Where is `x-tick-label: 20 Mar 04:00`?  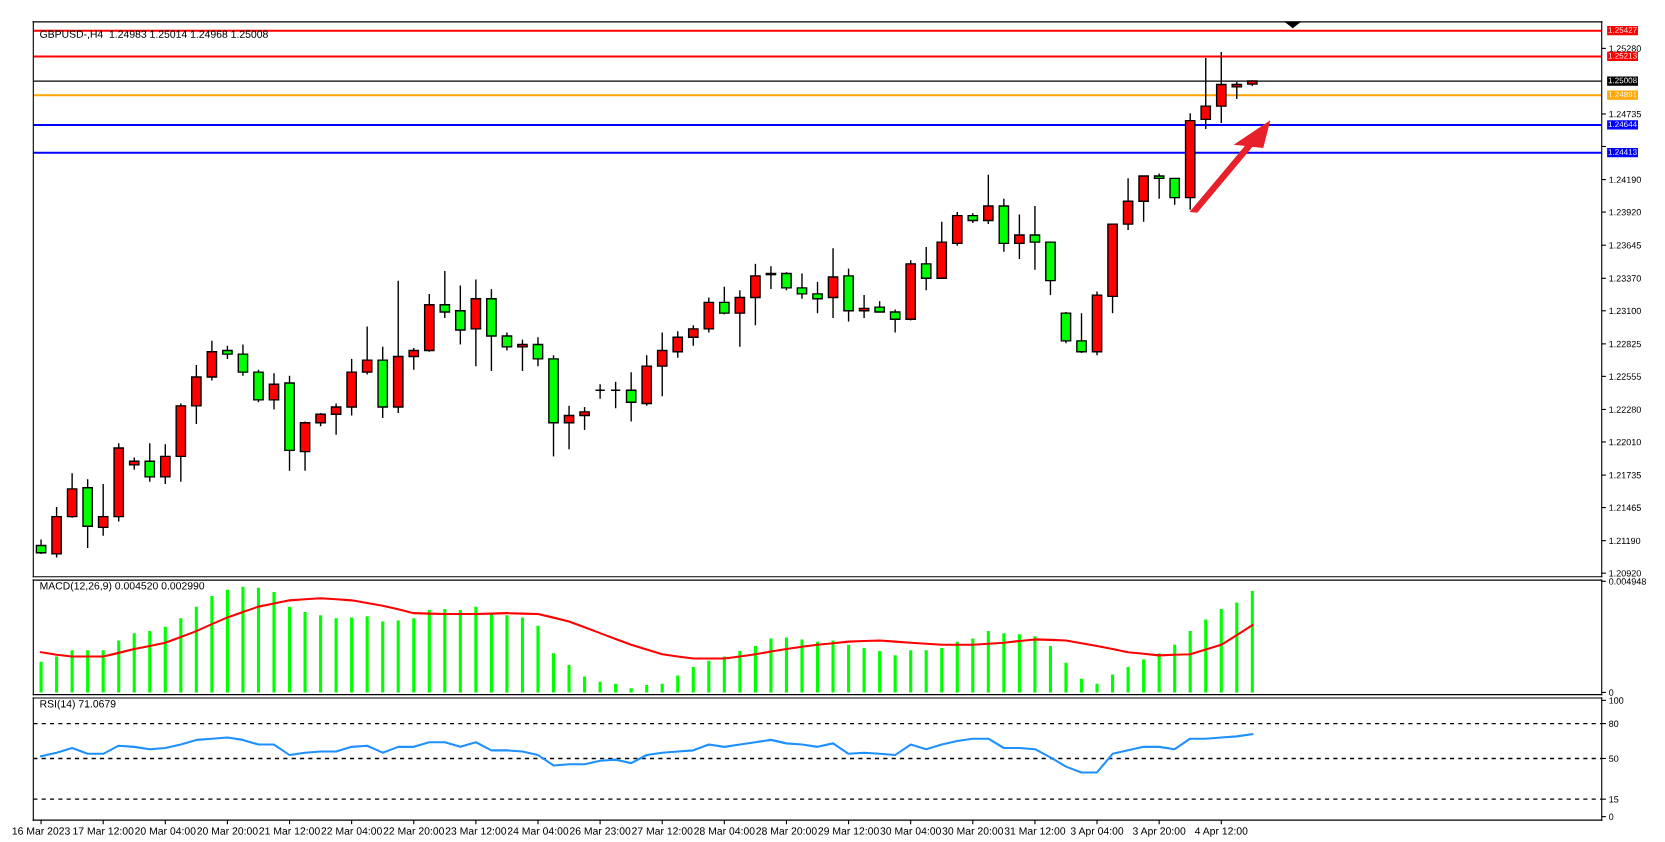
x-tick-label: 20 Mar 04:00 is located at coordinates (165, 831).